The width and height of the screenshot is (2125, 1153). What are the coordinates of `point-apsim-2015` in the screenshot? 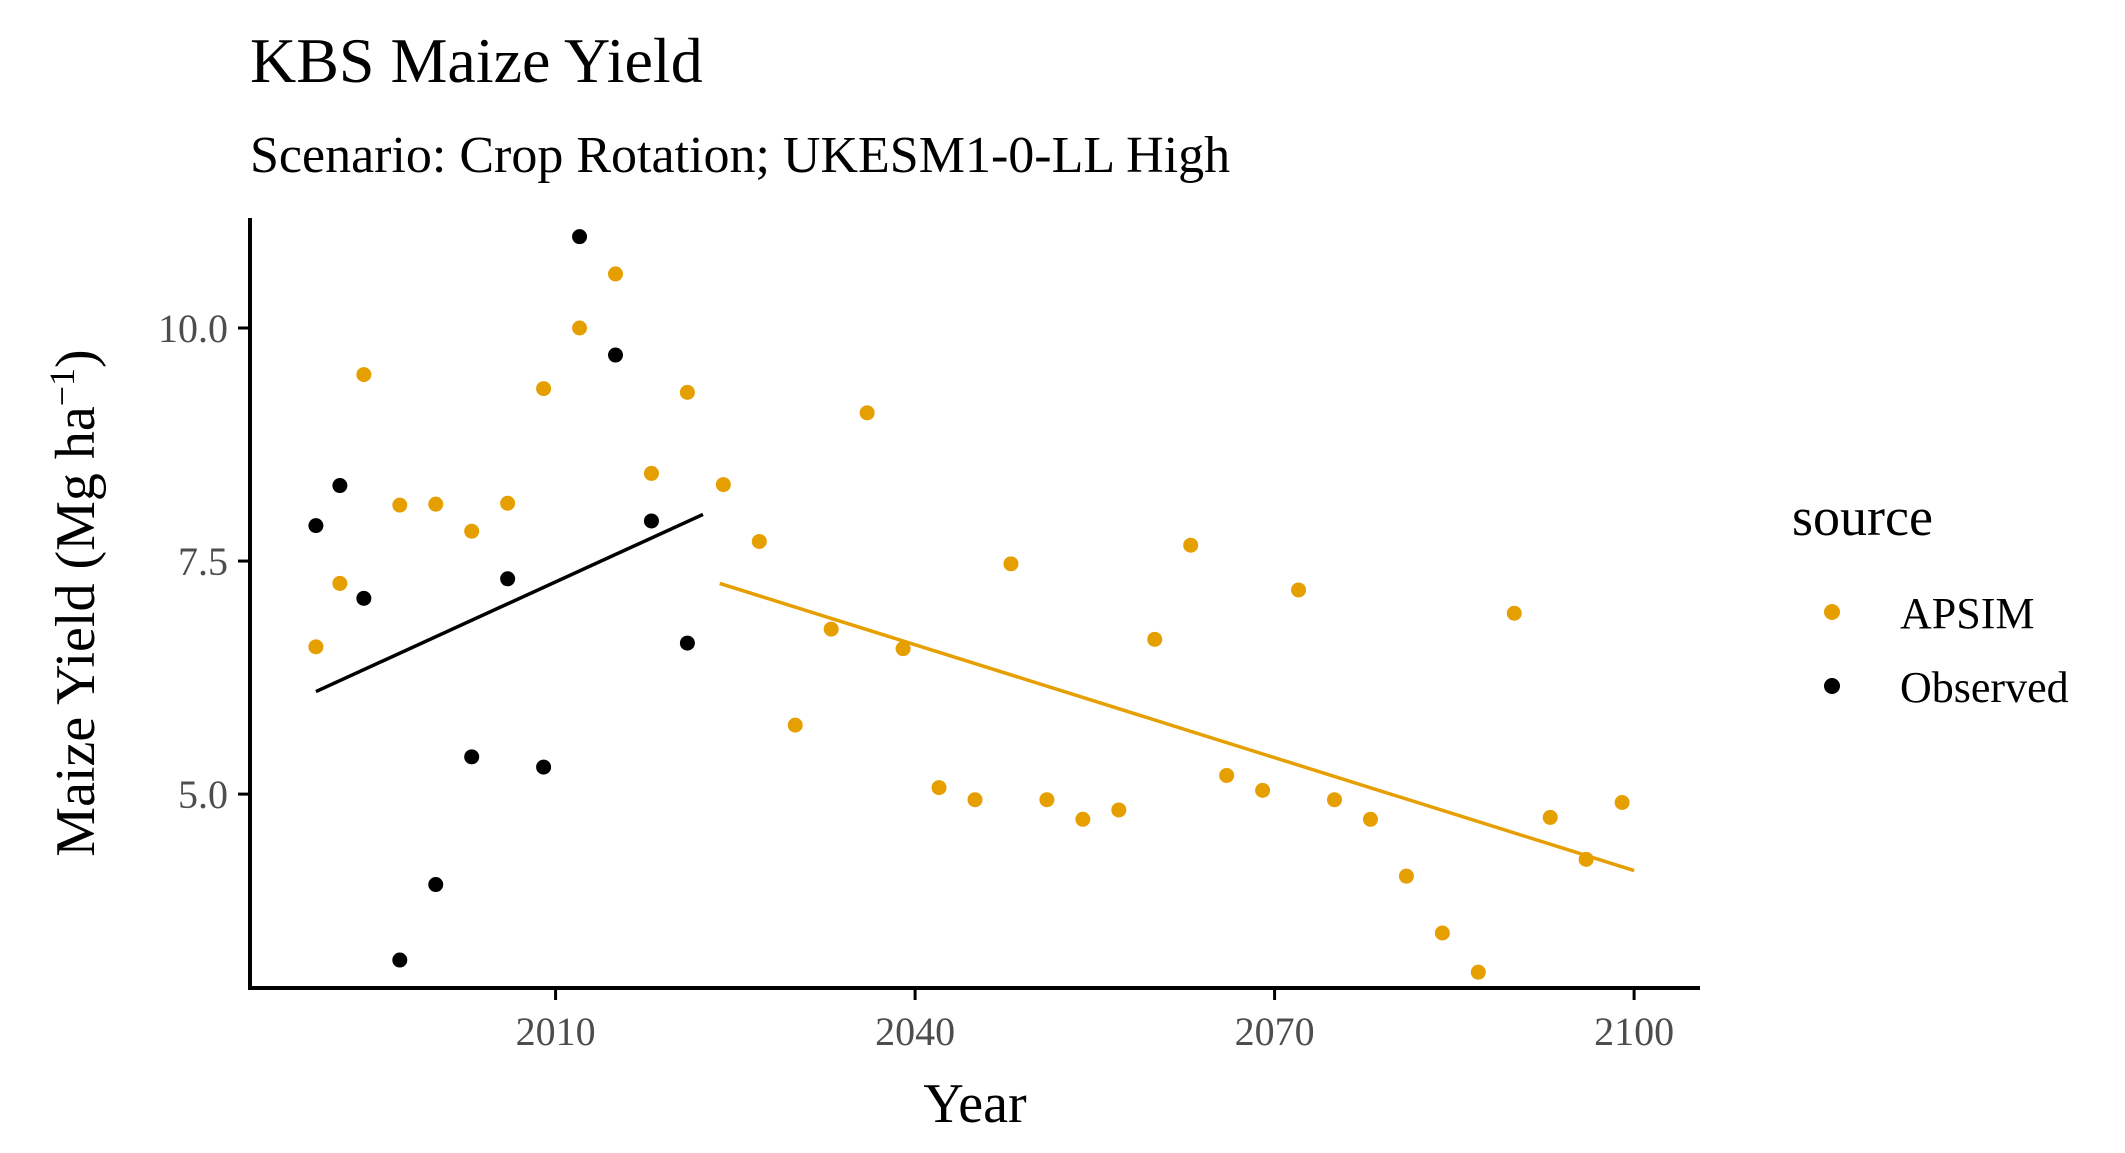 It's located at (615, 274).